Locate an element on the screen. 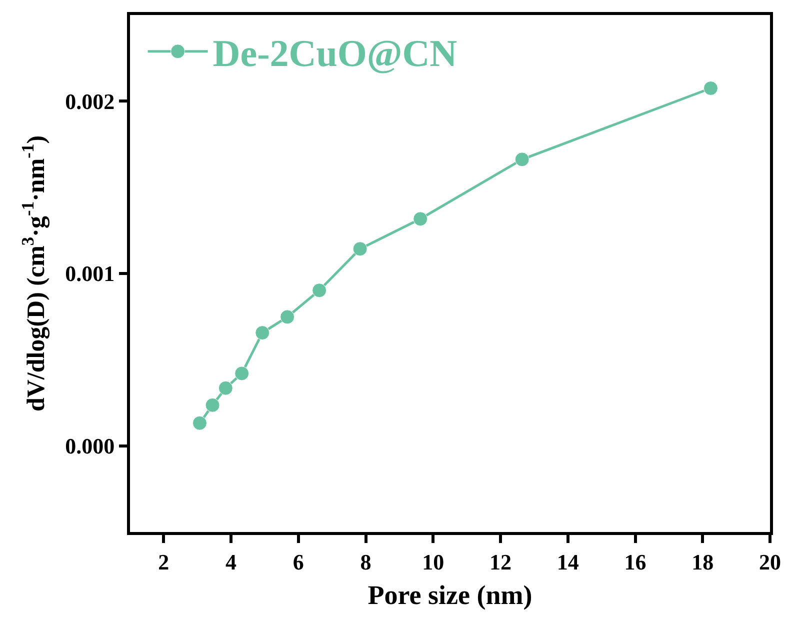 The height and width of the screenshot is (617, 793). y-tick-label: 0.000 is located at coordinates (90, 446).